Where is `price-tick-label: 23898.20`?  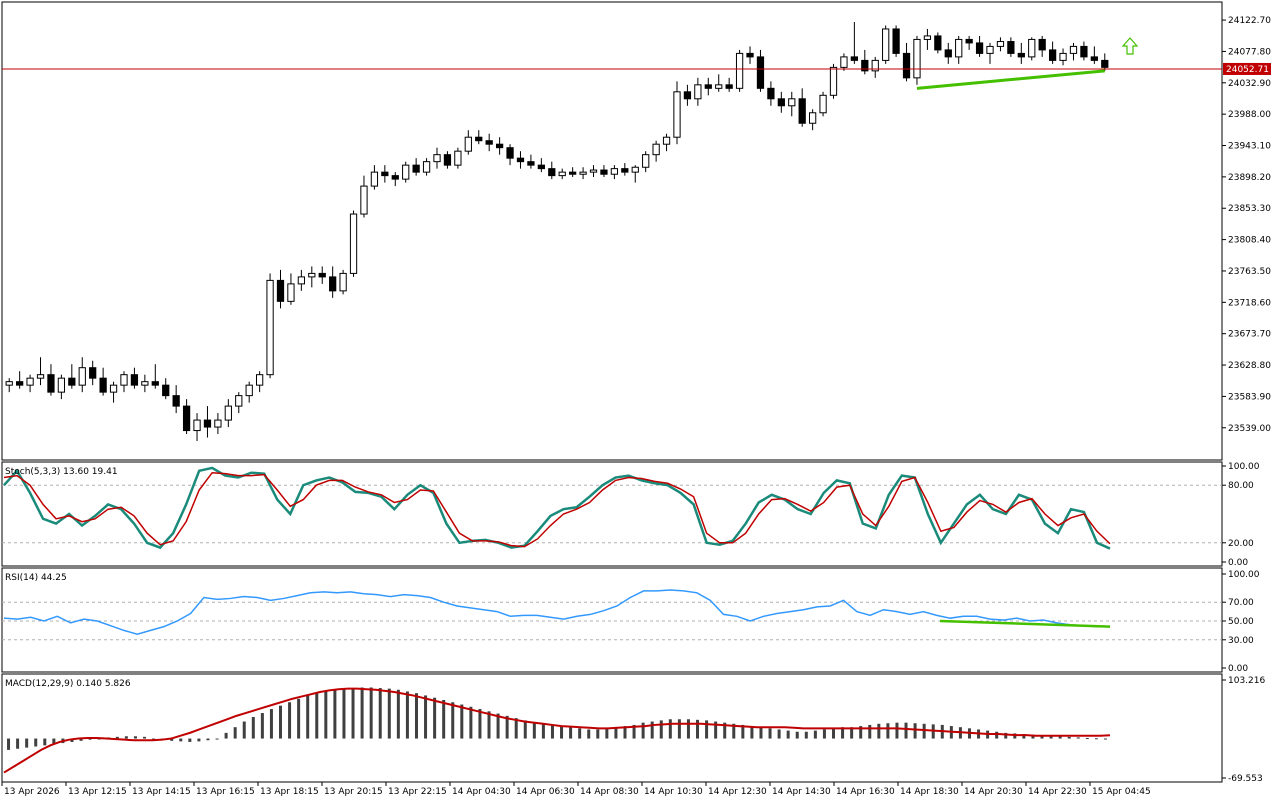
price-tick-label: 23898.20 is located at coordinates (1249, 178).